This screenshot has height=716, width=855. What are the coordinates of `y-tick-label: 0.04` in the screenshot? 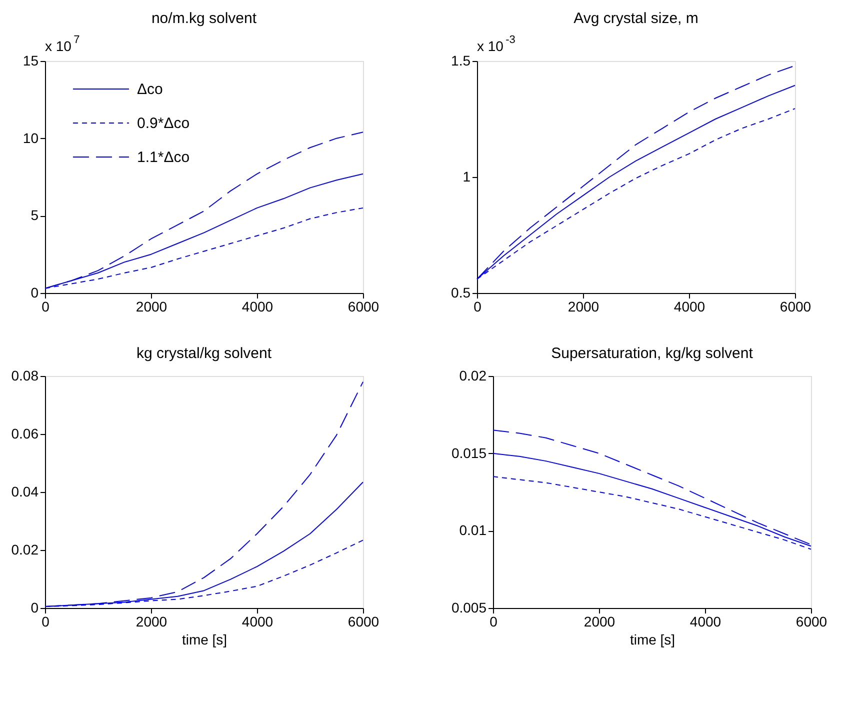 It's located at (25, 492).